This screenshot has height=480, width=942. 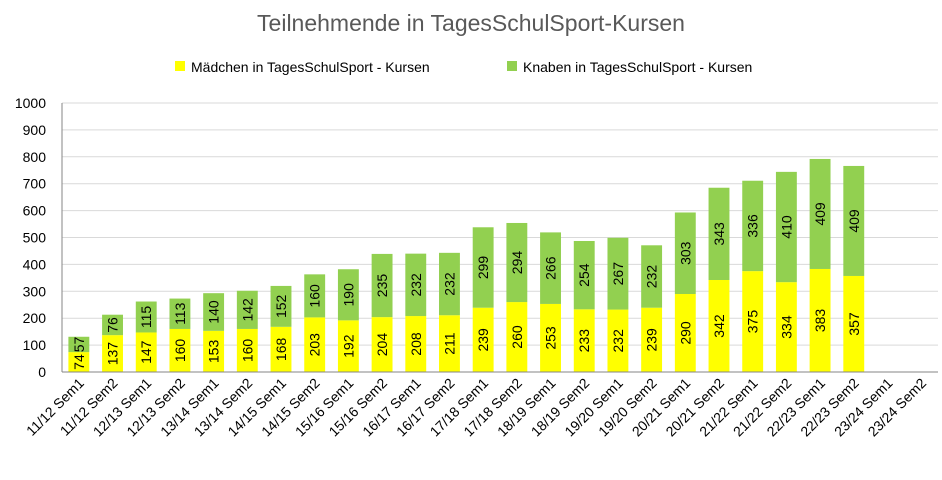 I want to click on bar-label-maedchen: 208, so click(x=416, y=344).